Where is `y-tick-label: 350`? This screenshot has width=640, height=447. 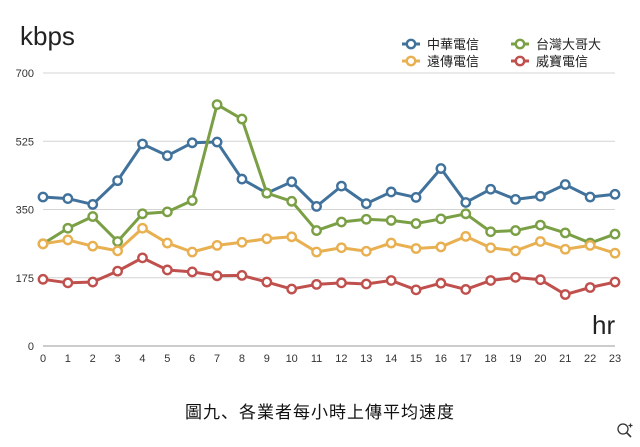 y-tick-label: 350 is located at coordinates (25, 211).